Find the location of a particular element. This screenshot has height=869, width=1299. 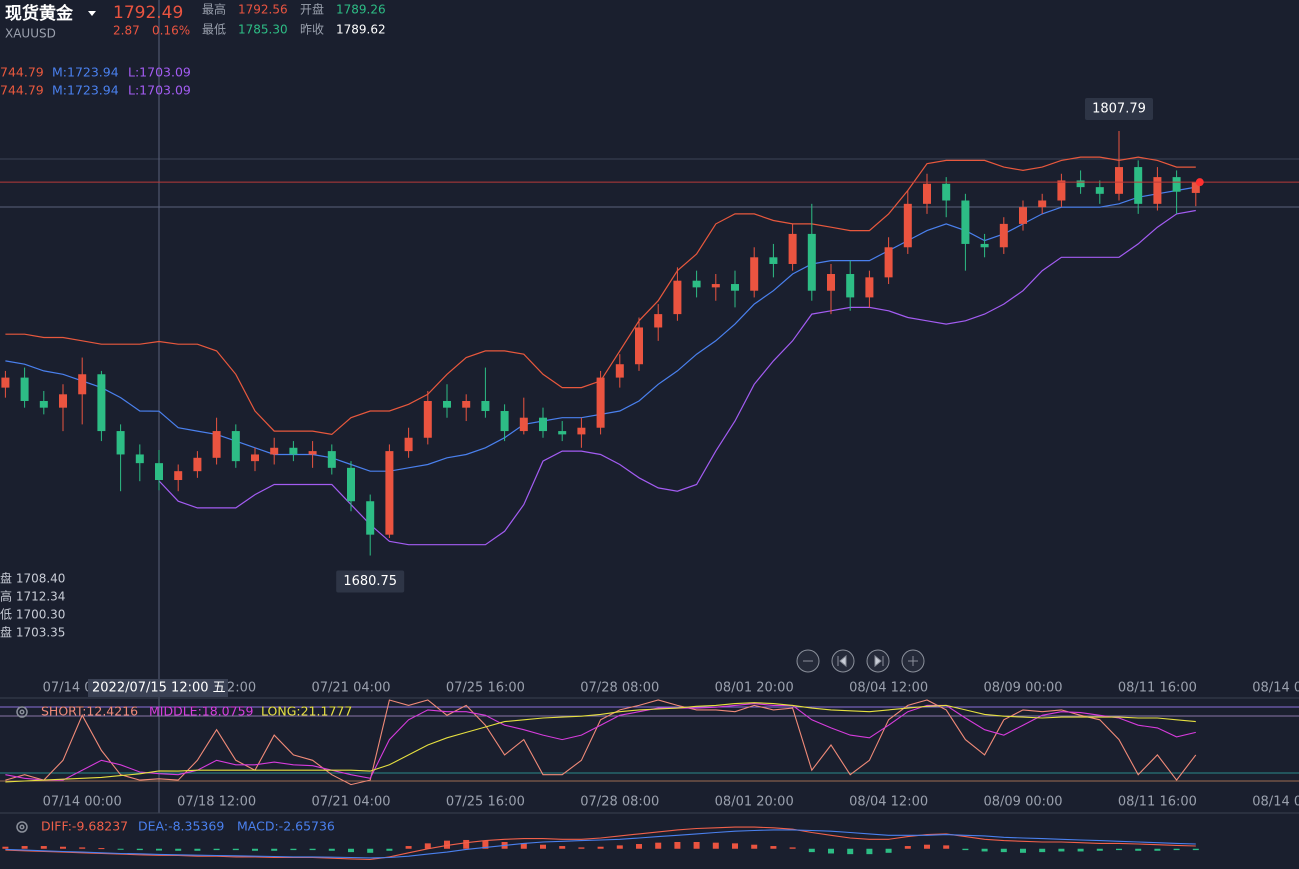

last-price: 1792.49 is located at coordinates (148, 13).